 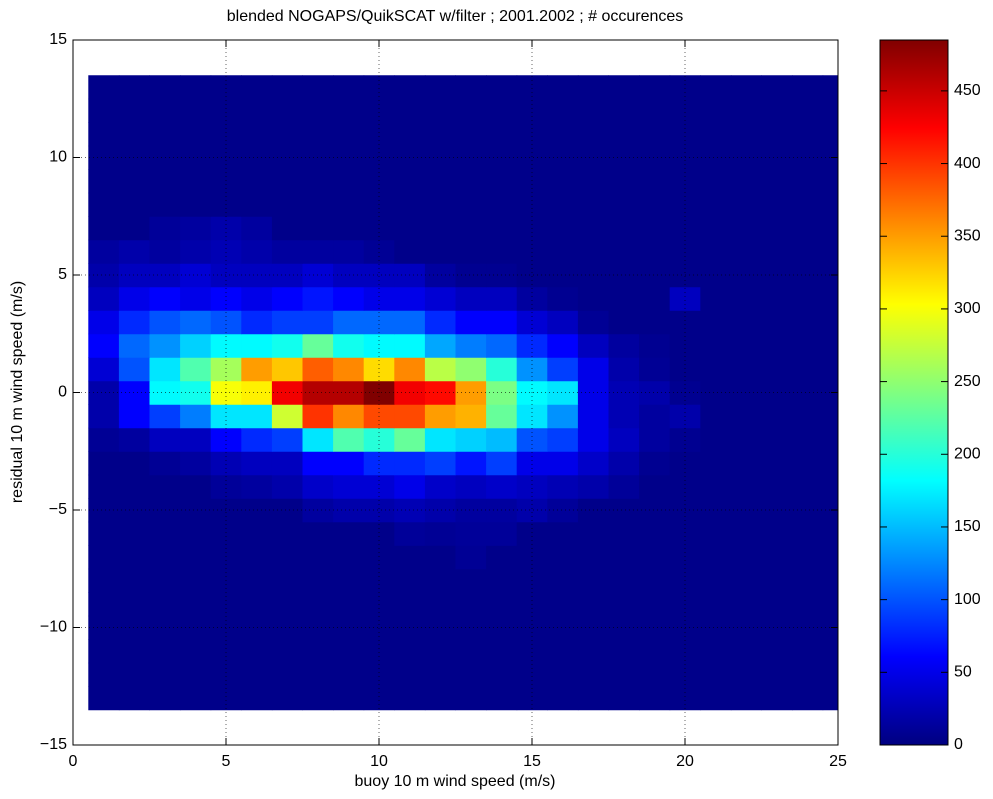 What do you see at coordinates (53, 627) in the screenshot?
I see `y-tick-label: −10` at bounding box center [53, 627].